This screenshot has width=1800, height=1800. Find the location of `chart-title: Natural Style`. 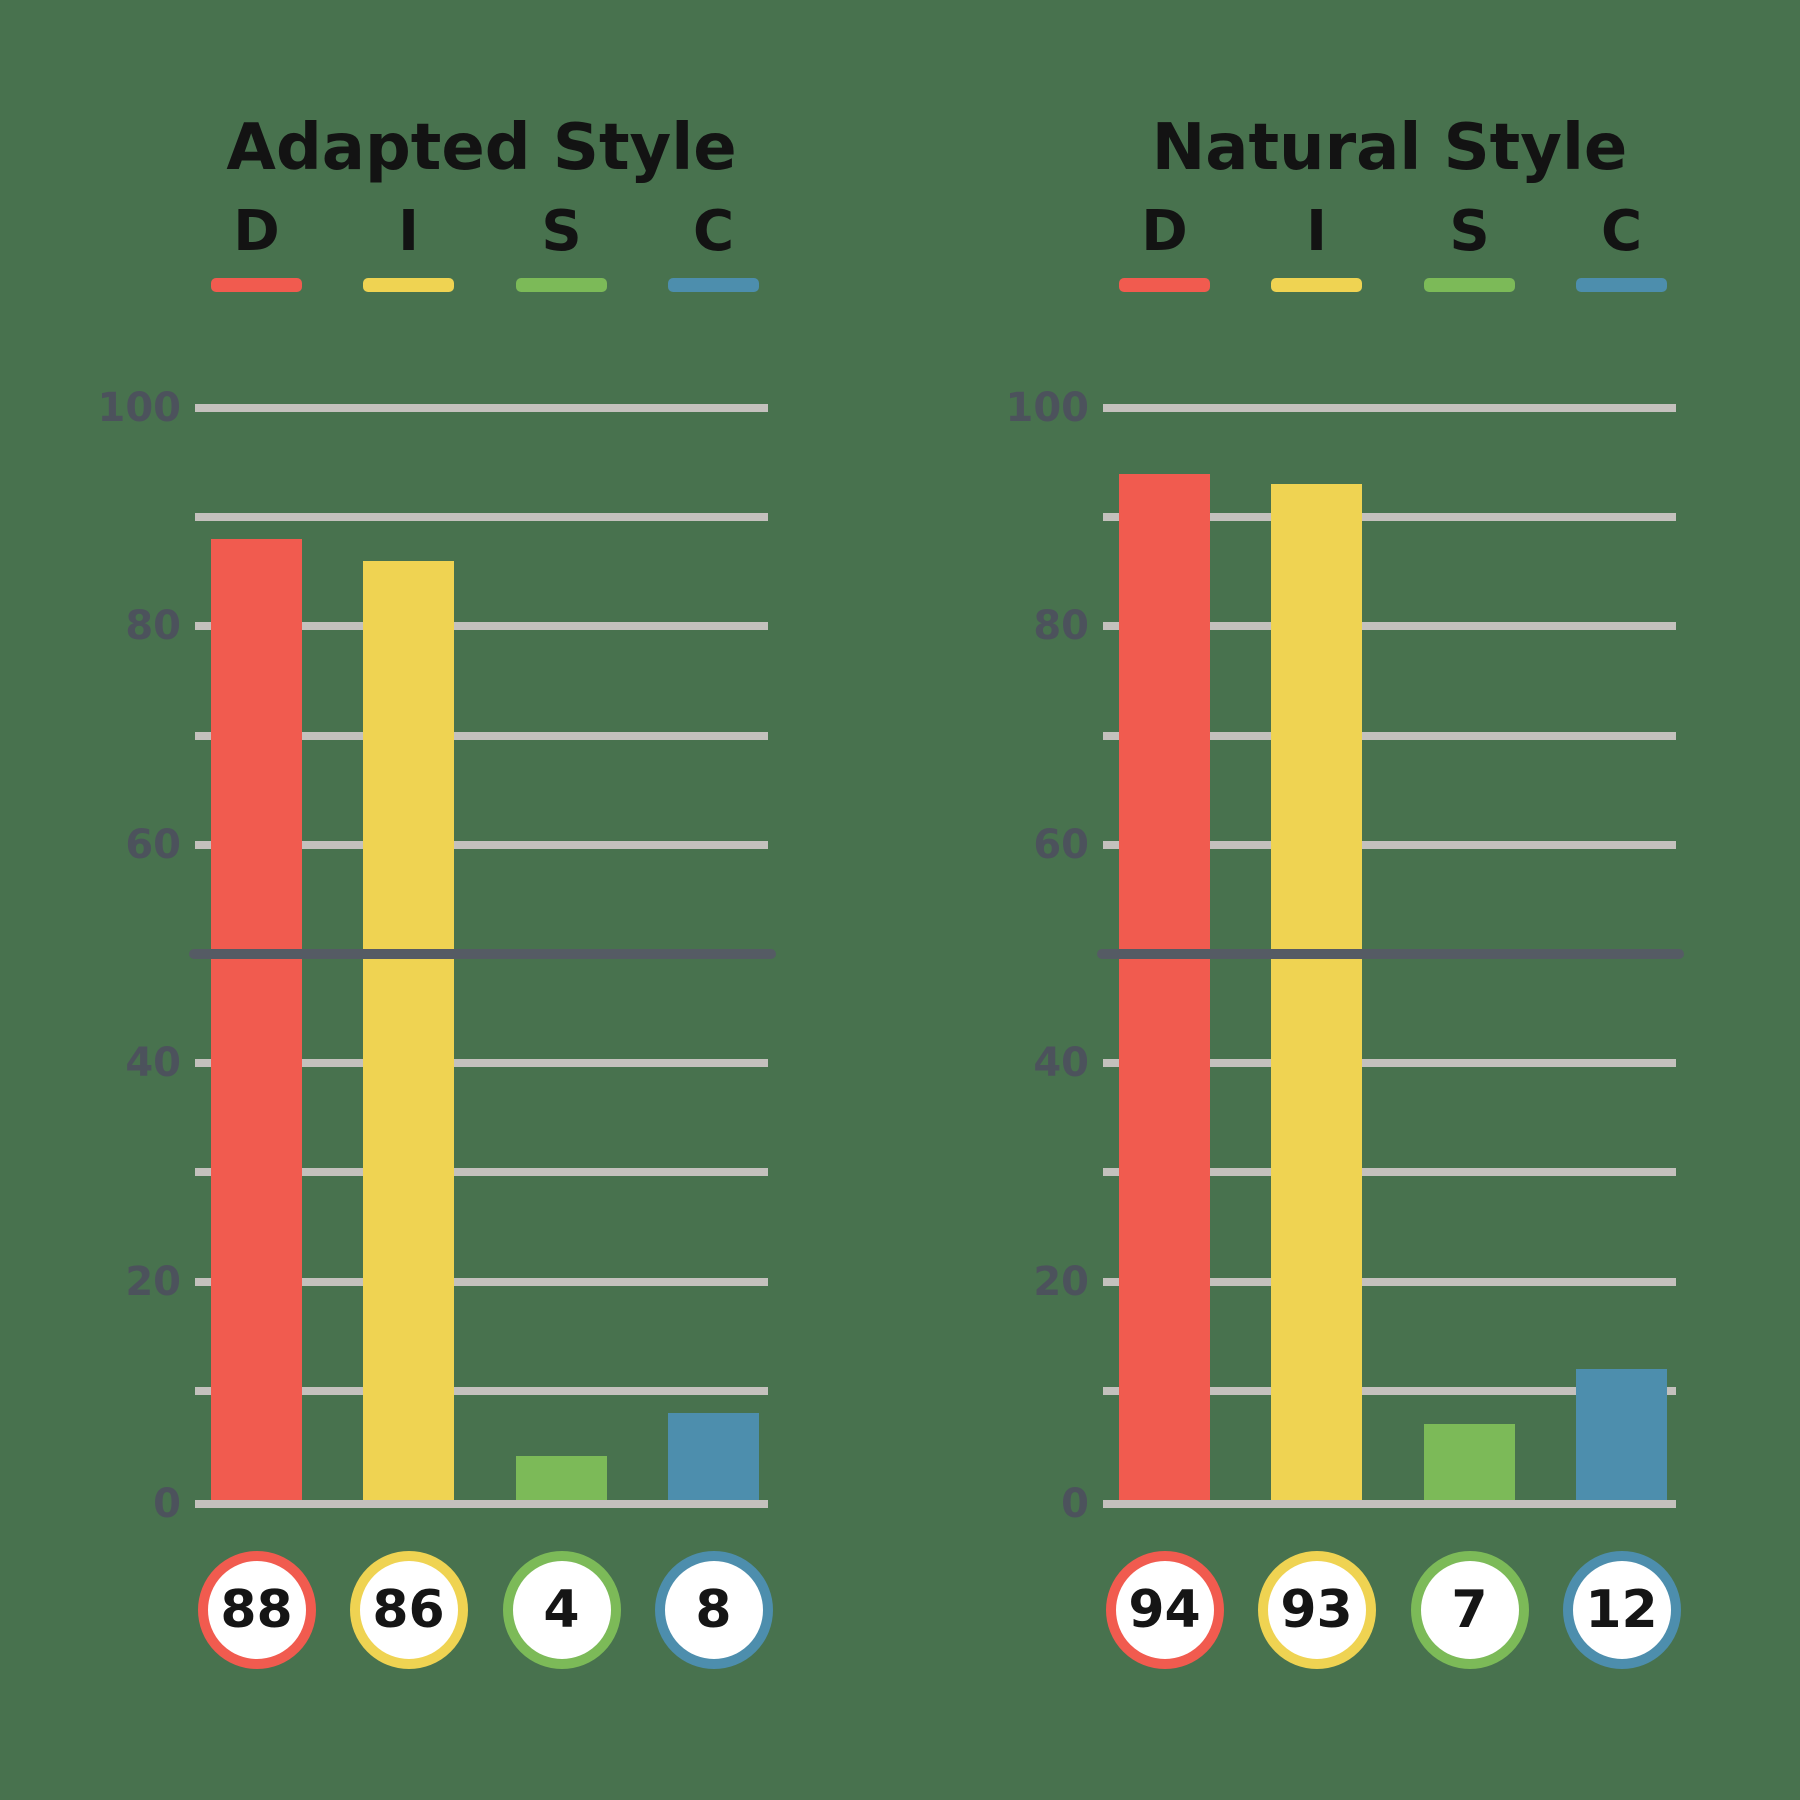

chart-title: Natural Style is located at coordinates (1389, 148).